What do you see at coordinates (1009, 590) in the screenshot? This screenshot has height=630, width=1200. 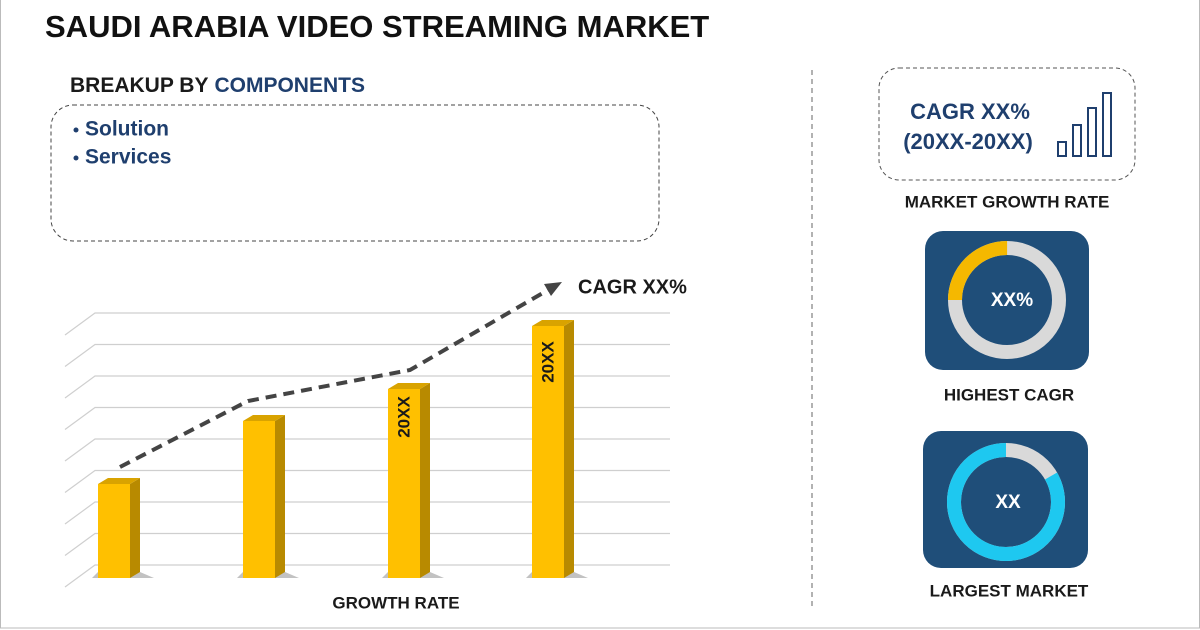 I see `largest-caption: LARGEST MARKET` at bounding box center [1009, 590].